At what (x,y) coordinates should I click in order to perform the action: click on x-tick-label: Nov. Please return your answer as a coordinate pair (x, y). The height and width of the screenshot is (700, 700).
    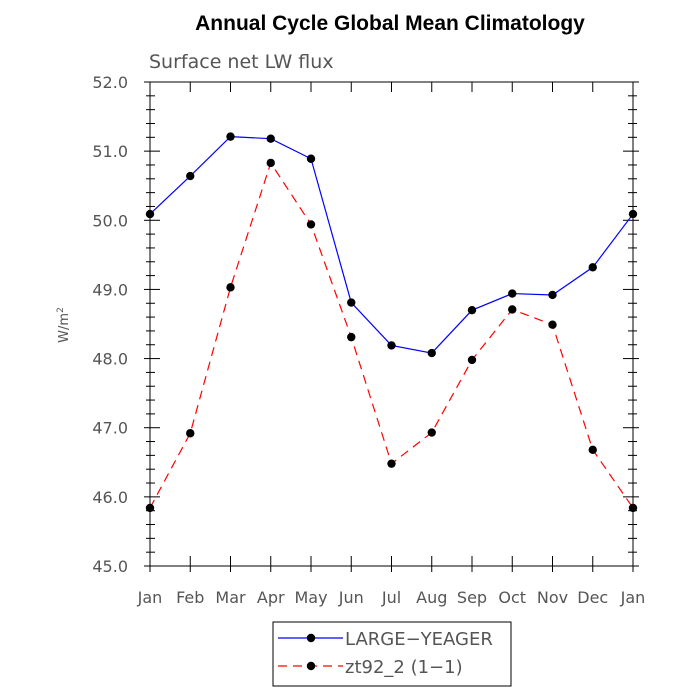
    Looking at the image, I should click on (552, 597).